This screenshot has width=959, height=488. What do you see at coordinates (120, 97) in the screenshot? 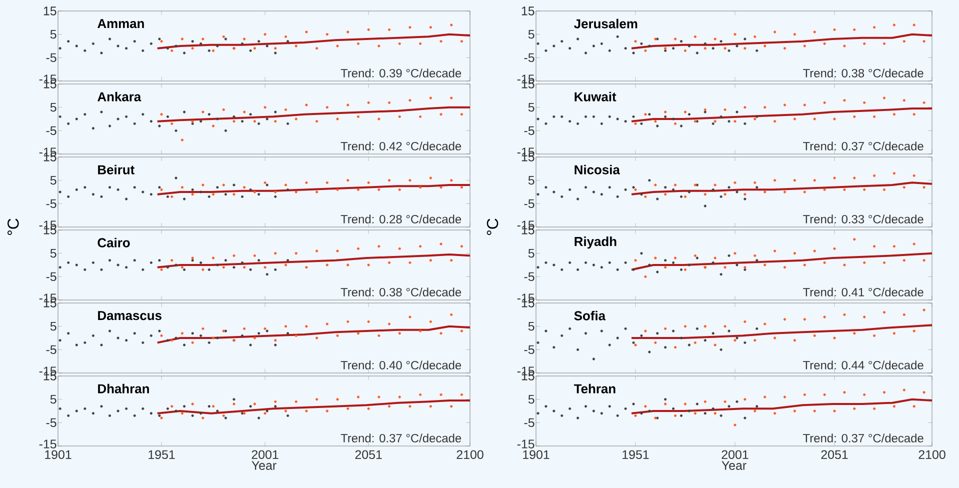
I see `chart-title: Ankara` at bounding box center [120, 97].